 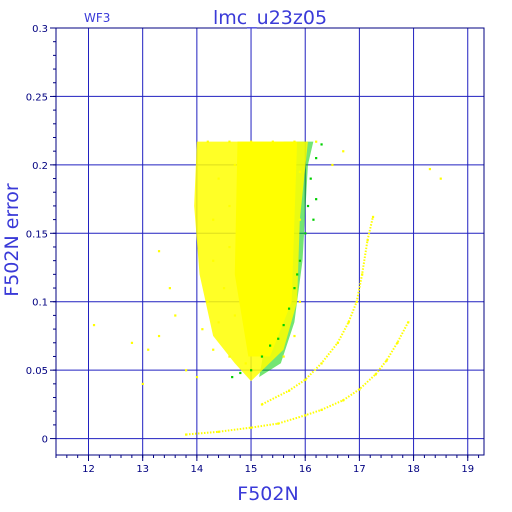 I want to click on x-tick-label: 18, so click(x=413, y=469).